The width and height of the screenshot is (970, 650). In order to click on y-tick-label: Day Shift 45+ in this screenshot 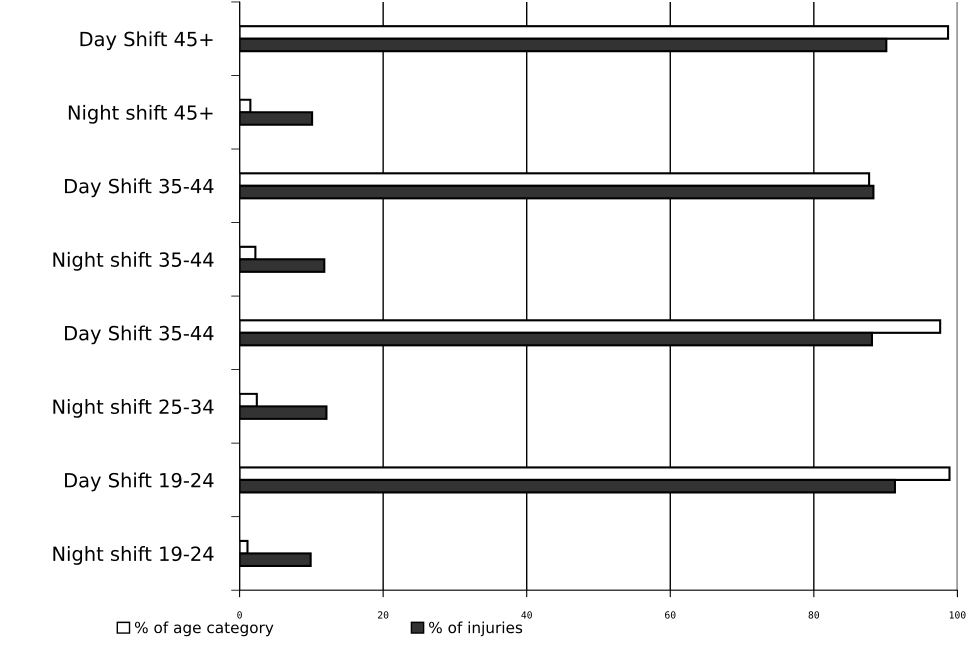, I will do `click(146, 40)`.